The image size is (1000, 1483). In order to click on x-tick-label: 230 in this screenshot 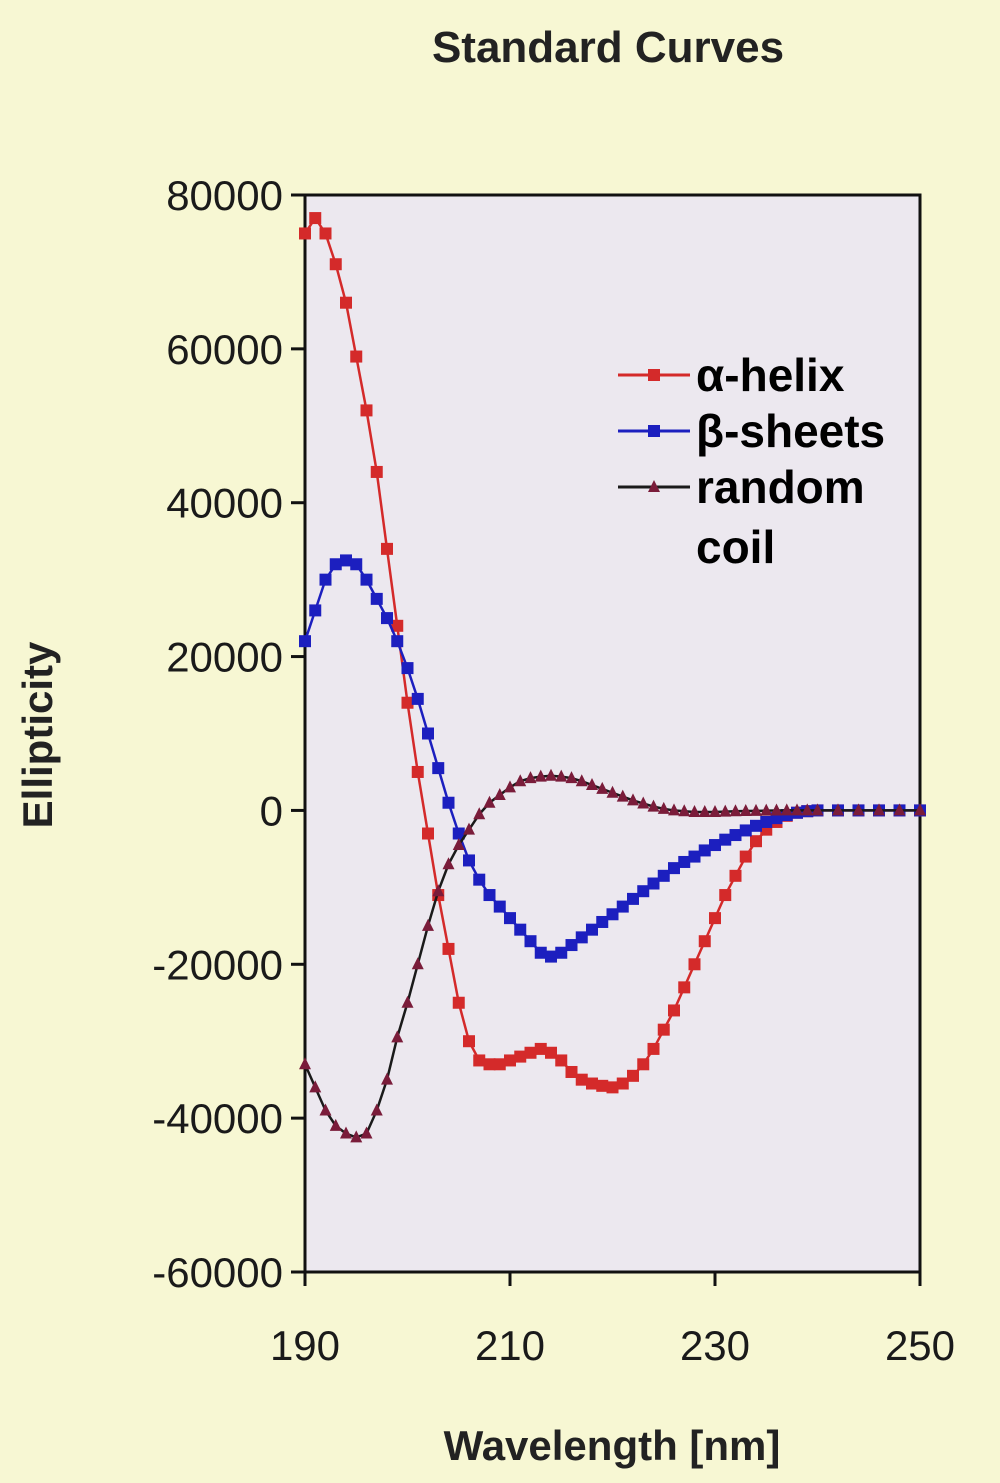, I will do `click(715, 1345)`.